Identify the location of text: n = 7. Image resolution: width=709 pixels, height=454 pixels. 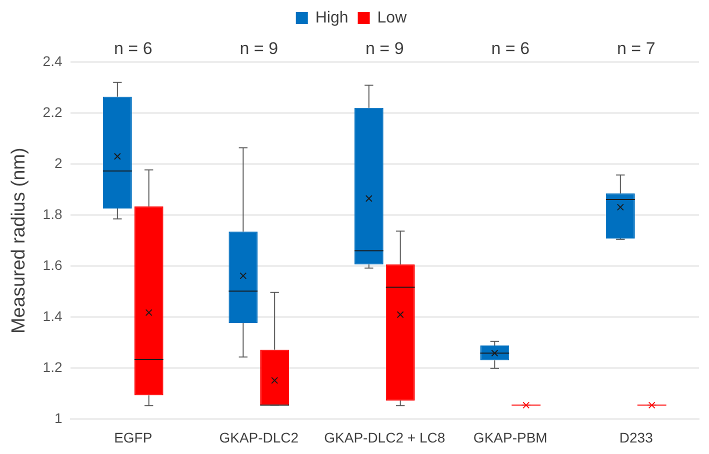
(636, 48).